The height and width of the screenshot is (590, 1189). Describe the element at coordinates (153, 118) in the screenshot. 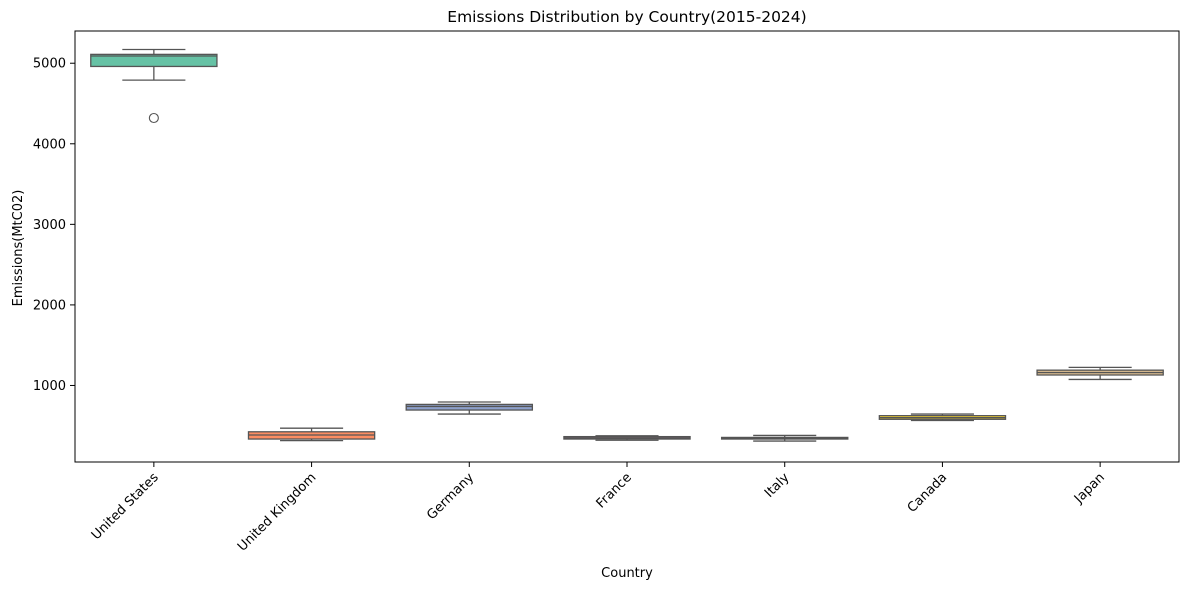

I see `outlier-point` at that location.